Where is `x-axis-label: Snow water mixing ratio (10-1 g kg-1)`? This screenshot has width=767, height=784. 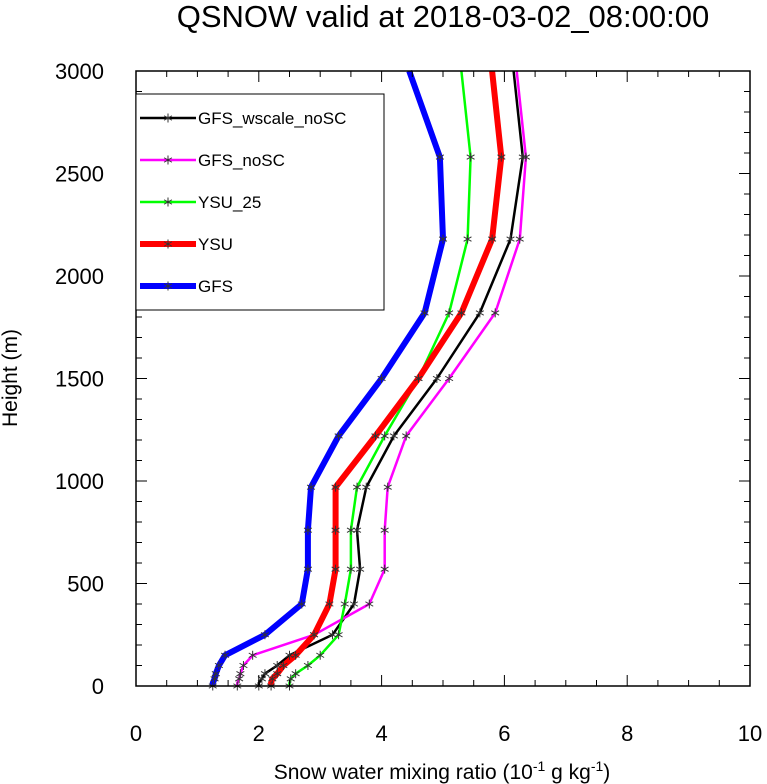
x-axis-label: Snow water mixing ratio (10-1 g kg-1) is located at coordinates (442, 771).